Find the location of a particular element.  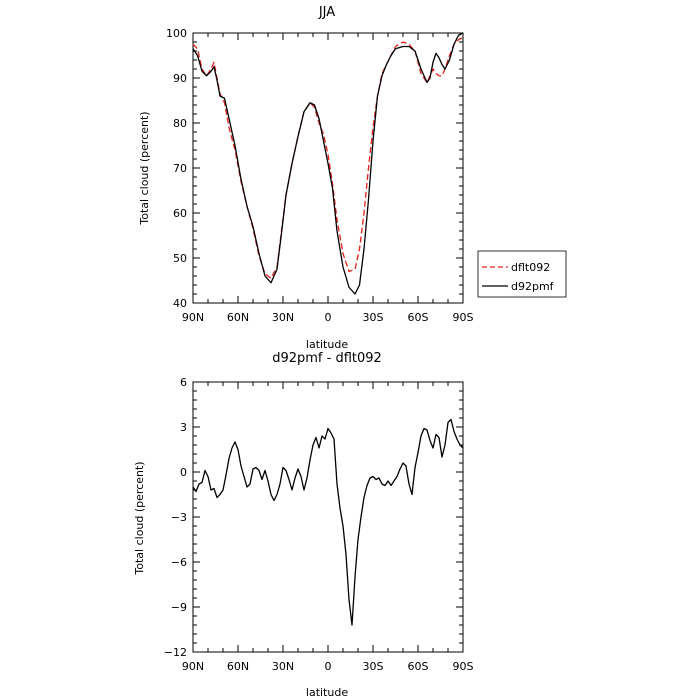

top-x-tick-label: 30N is located at coordinates (283, 317).